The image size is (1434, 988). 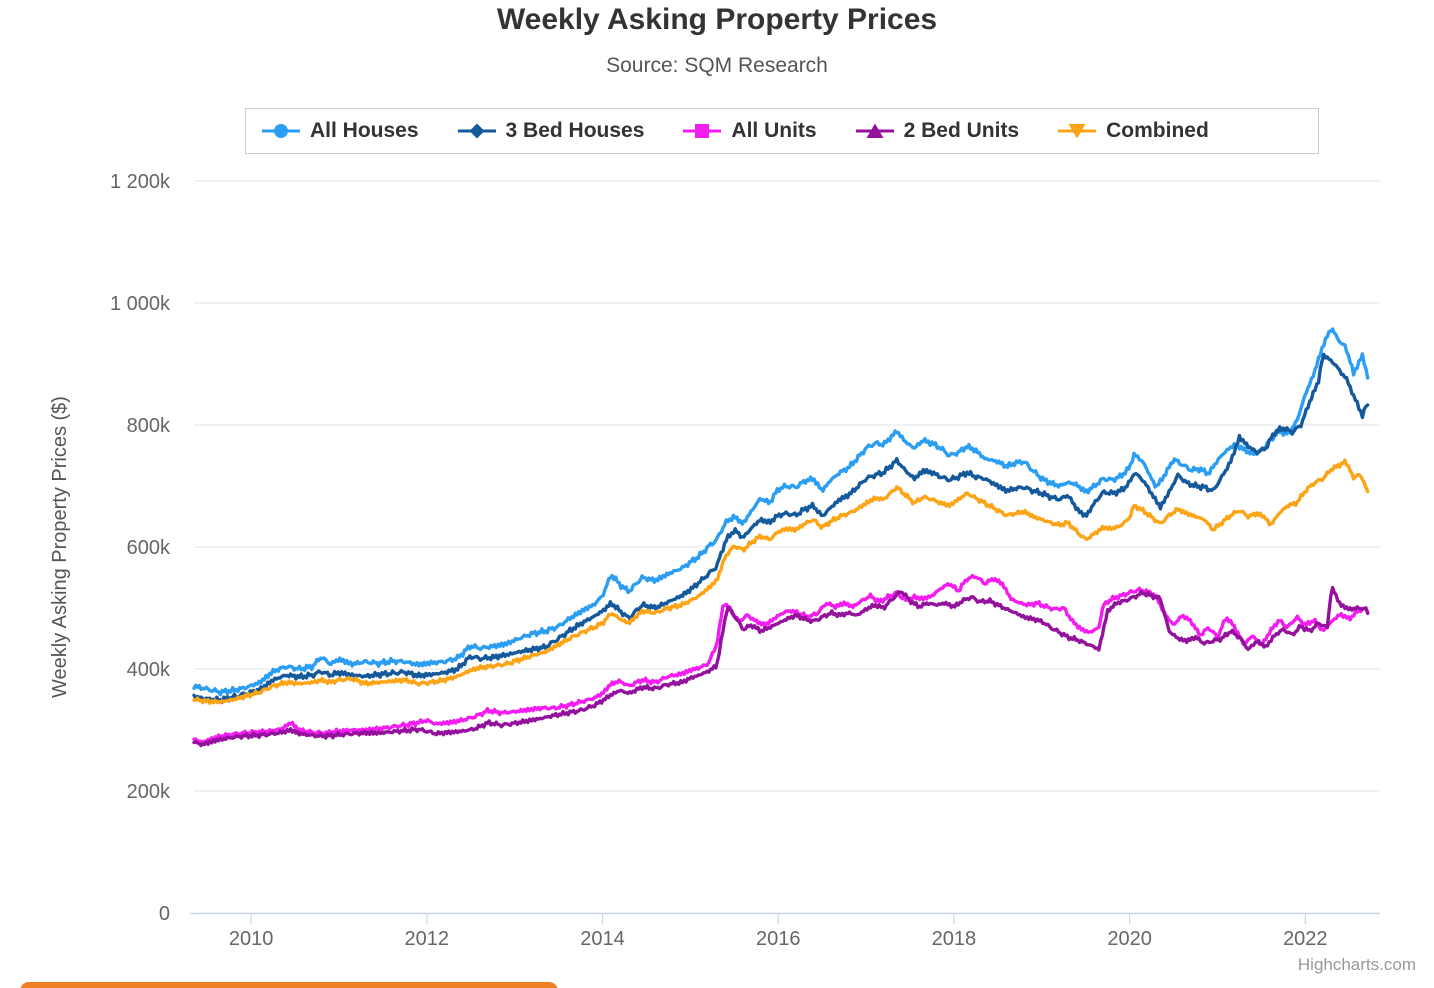 I want to click on legend-item-3-bed-houses: 3 Bed Houses, so click(x=550, y=131).